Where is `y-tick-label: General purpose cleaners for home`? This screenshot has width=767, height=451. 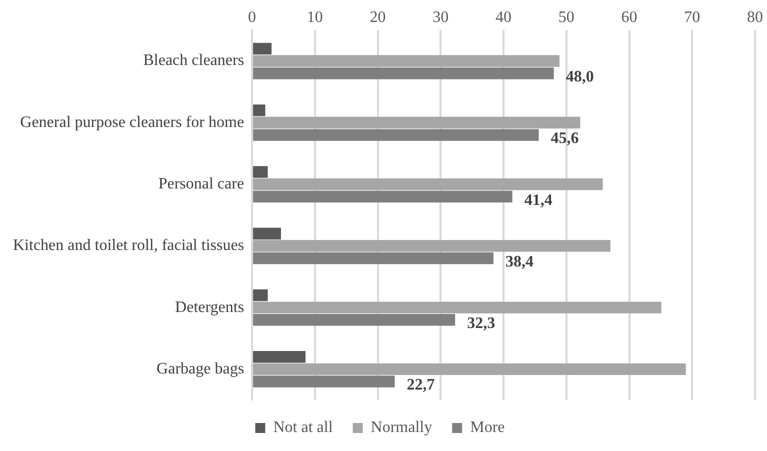
y-tick-label: General purpose cleaners for home is located at coordinates (132, 122).